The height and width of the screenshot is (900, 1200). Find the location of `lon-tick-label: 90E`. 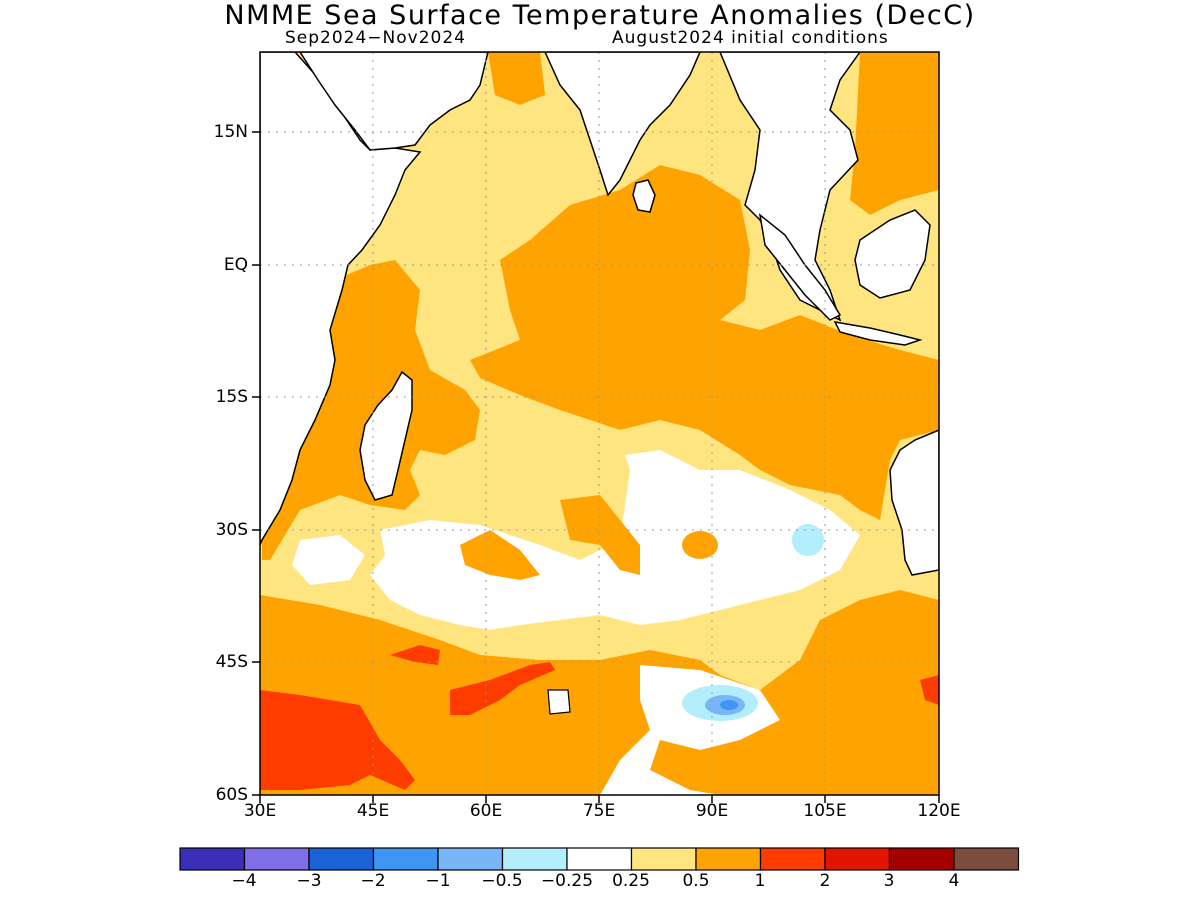

lon-tick-label: 90E is located at coordinates (712, 811).